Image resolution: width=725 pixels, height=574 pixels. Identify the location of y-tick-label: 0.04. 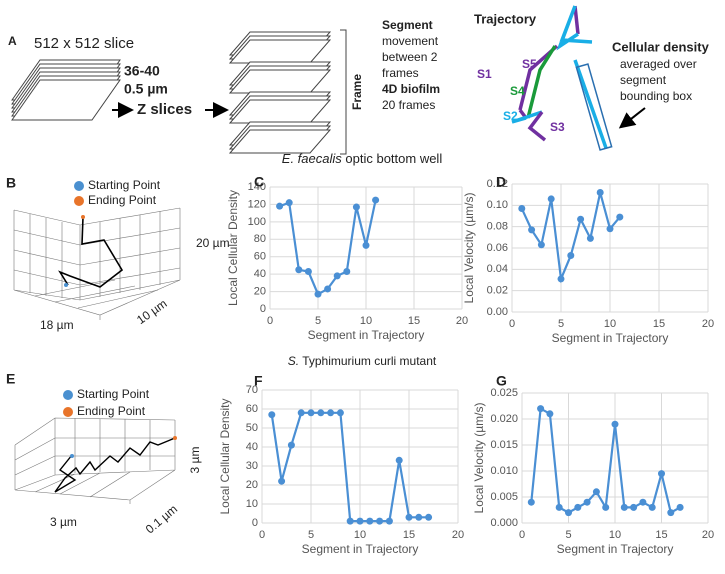
(497, 269).